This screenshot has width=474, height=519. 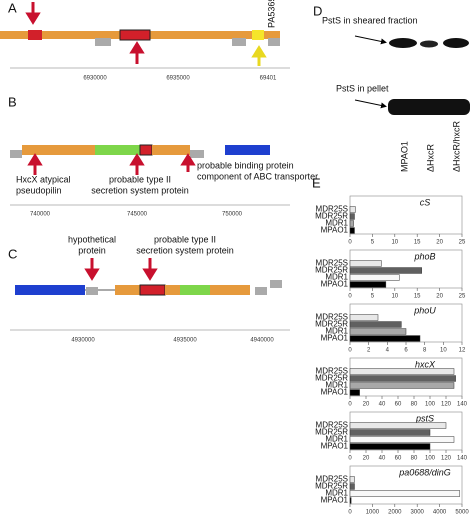 What do you see at coordinates (424, 418) in the screenshot?
I see `chart-title: pstS` at bounding box center [424, 418].